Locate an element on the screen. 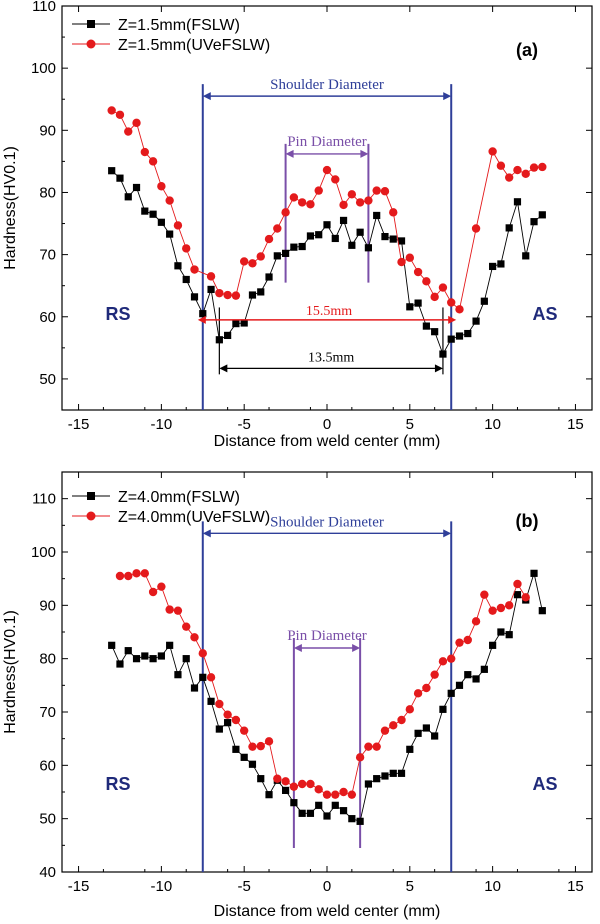 The image size is (600, 924). legend: Z=4.0mm(FSLW) Z=4.0mm(UVeFSLW) is located at coordinates (171, 507).